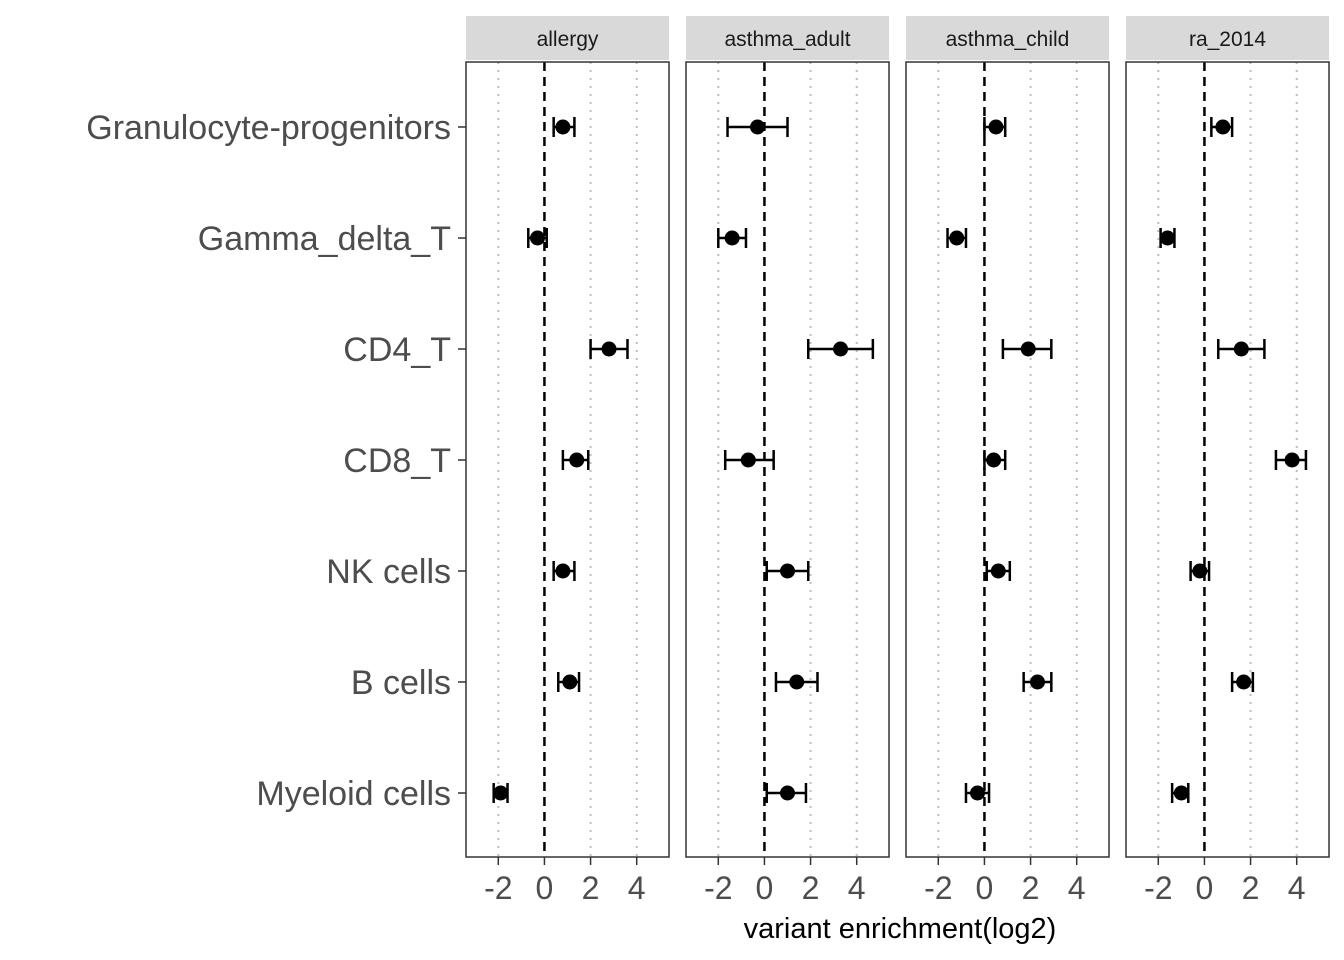 The image size is (1344, 960). I want to click on y-tick-label: CD4_T, so click(397, 350).